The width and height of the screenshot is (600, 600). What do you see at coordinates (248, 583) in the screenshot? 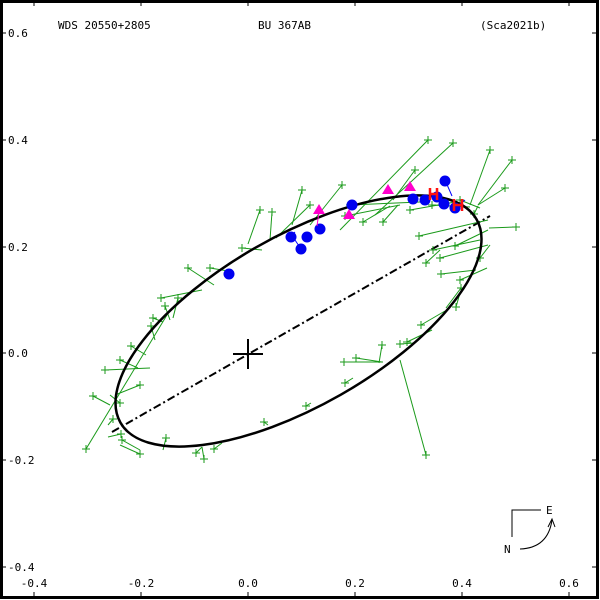
I see `x-tick-label: 0.0` at bounding box center [248, 583].